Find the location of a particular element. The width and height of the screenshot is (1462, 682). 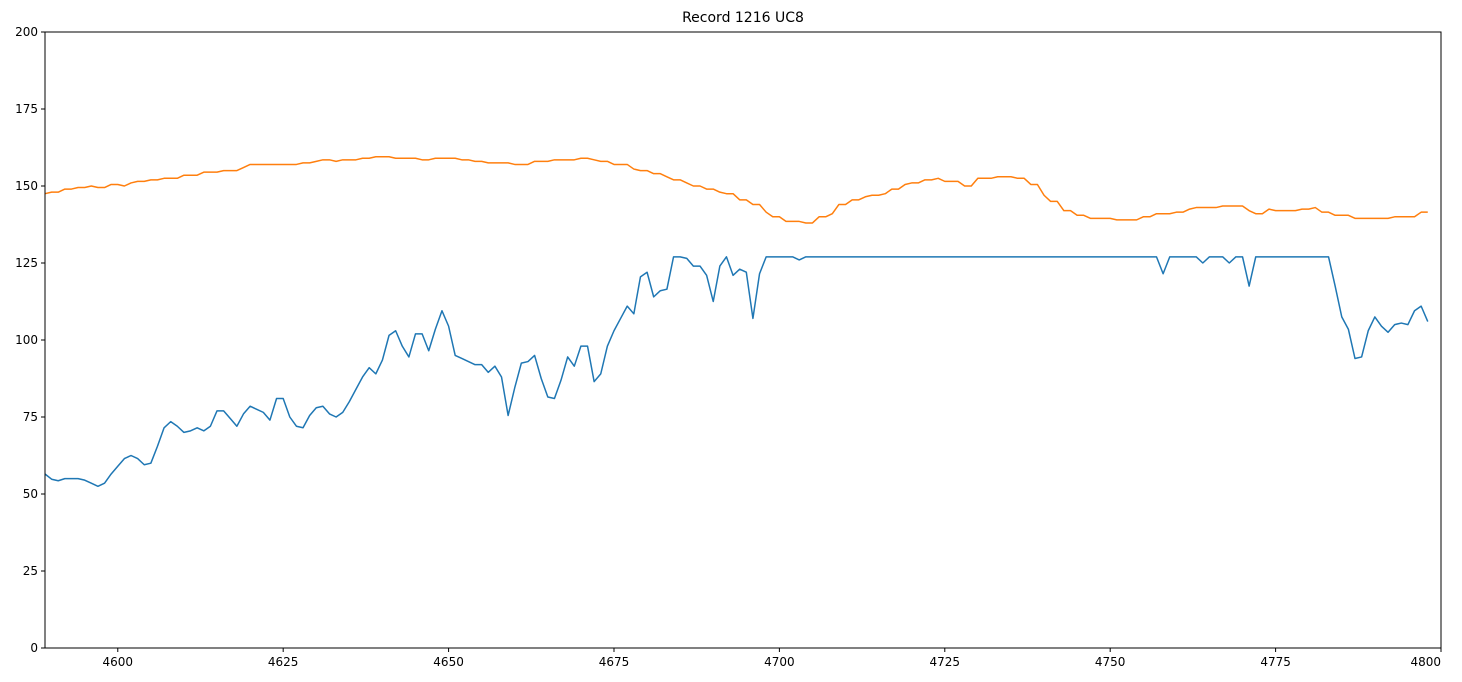

y-tick-label: 175 is located at coordinates (26, 109).